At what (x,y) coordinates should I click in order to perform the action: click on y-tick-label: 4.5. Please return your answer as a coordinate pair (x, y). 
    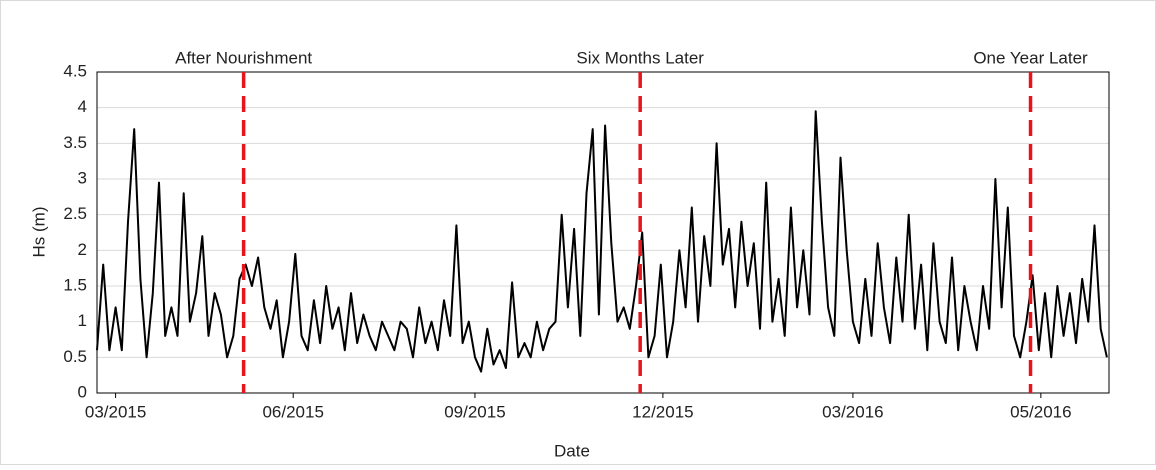
    Looking at the image, I should click on (75, 70).